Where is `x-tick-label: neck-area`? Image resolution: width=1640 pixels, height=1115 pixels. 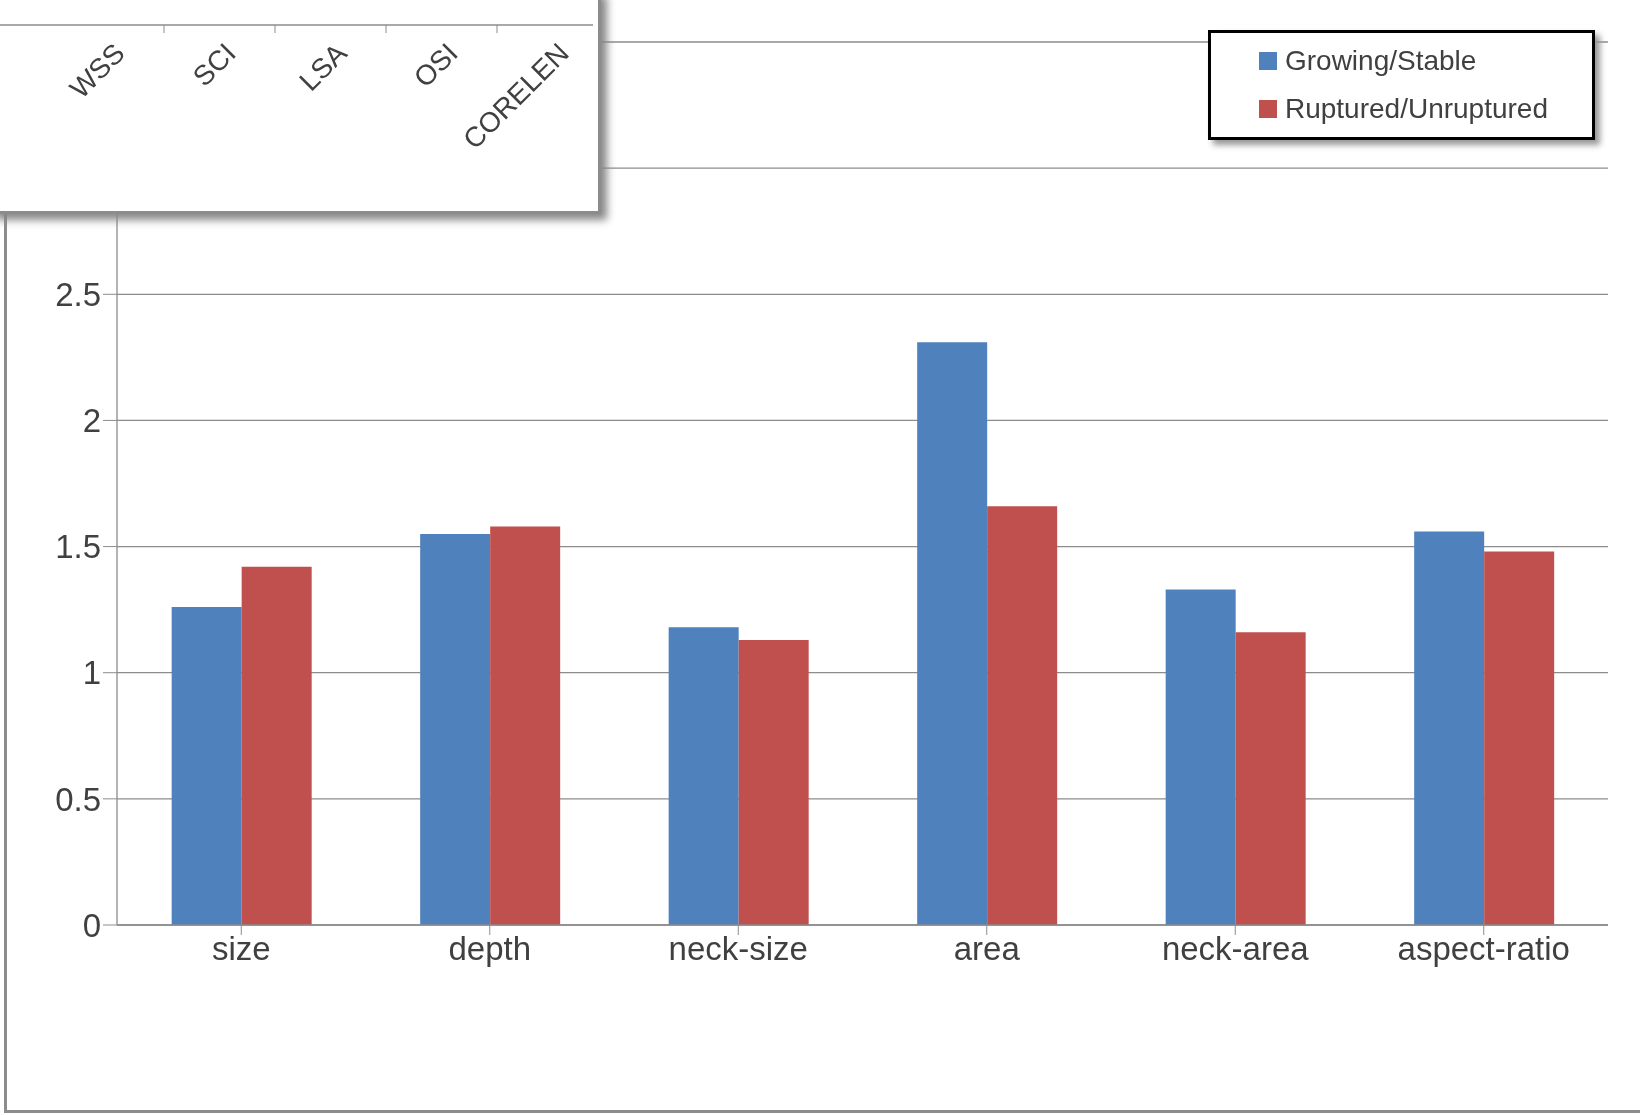 x-tick-label: neck-area is located at coordinates (1235, 949).